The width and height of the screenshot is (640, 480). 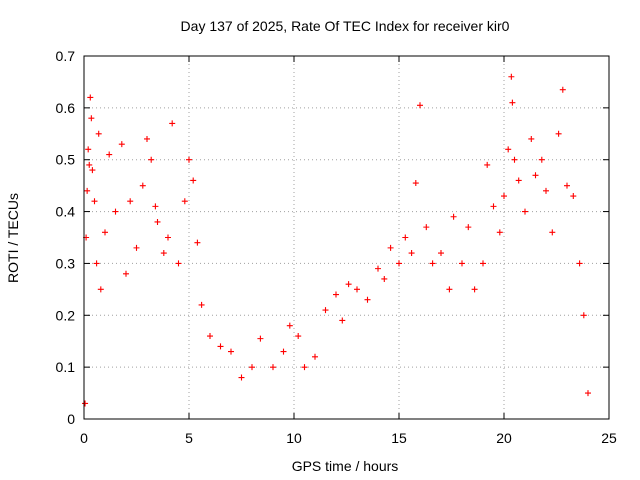 What do you see at coordinates (345, 466) in the screenshot?
I see `x-axis-label: GPS time / hours` at bounding box center [345, 466].